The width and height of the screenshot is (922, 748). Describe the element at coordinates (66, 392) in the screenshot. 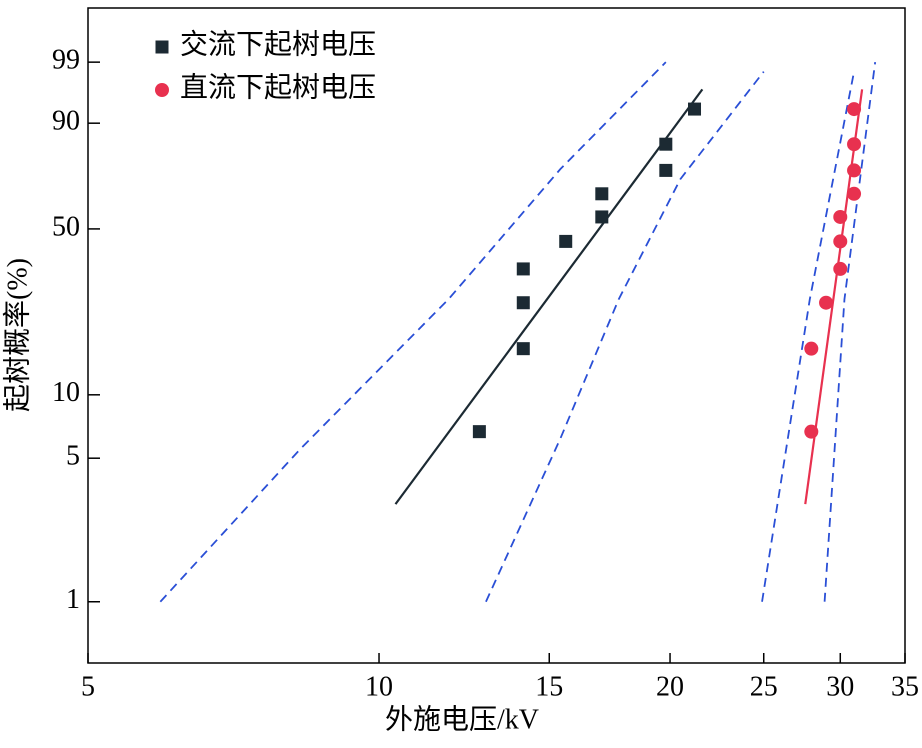

I see `y-tick-label: 10` at that location.